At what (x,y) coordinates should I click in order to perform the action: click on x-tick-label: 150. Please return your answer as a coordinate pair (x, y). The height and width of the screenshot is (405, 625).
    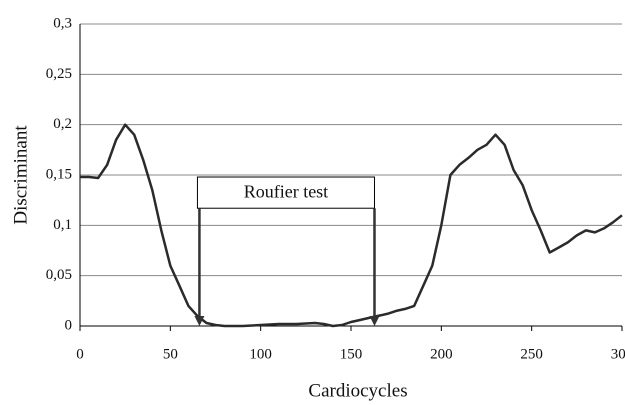
    Looking at the image, I should click on (351, 354).